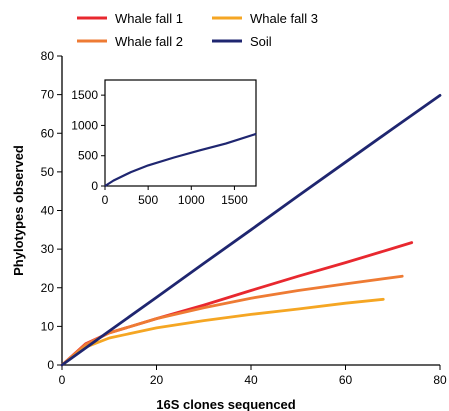  Describe the element at coordinates (50, 365) in the screenshot. I see `y-tick-label: 0` at that location.